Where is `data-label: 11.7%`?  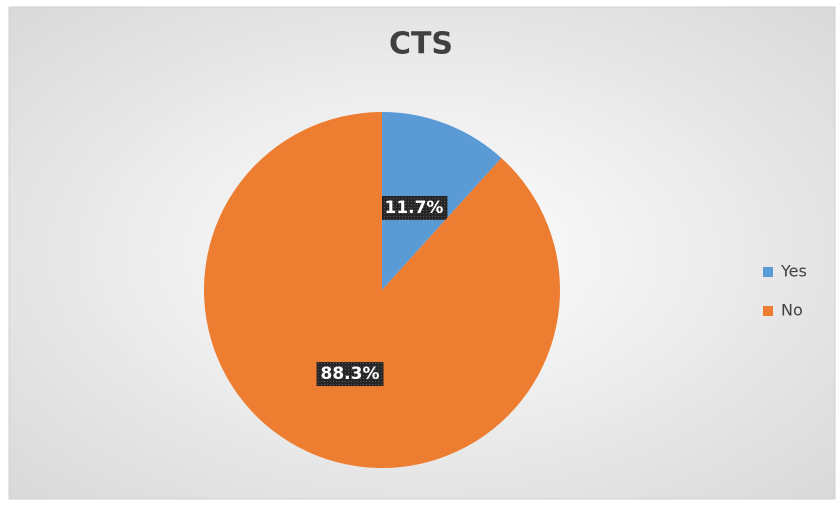
data-label: 11.7% is located at coordinates (414, 207).